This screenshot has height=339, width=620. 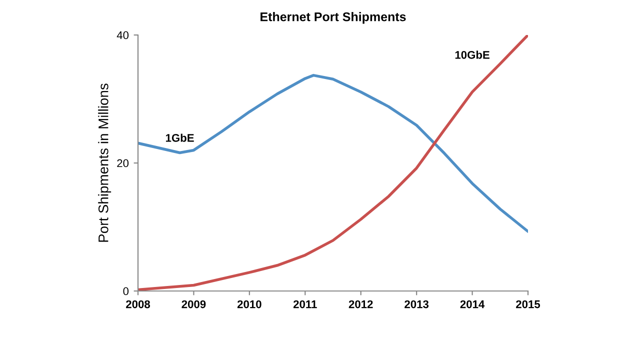 What do you see at coordinates (472, 54) in the screenshot?
I see `series-label: 10GbE` at bounding box center [472, 54].